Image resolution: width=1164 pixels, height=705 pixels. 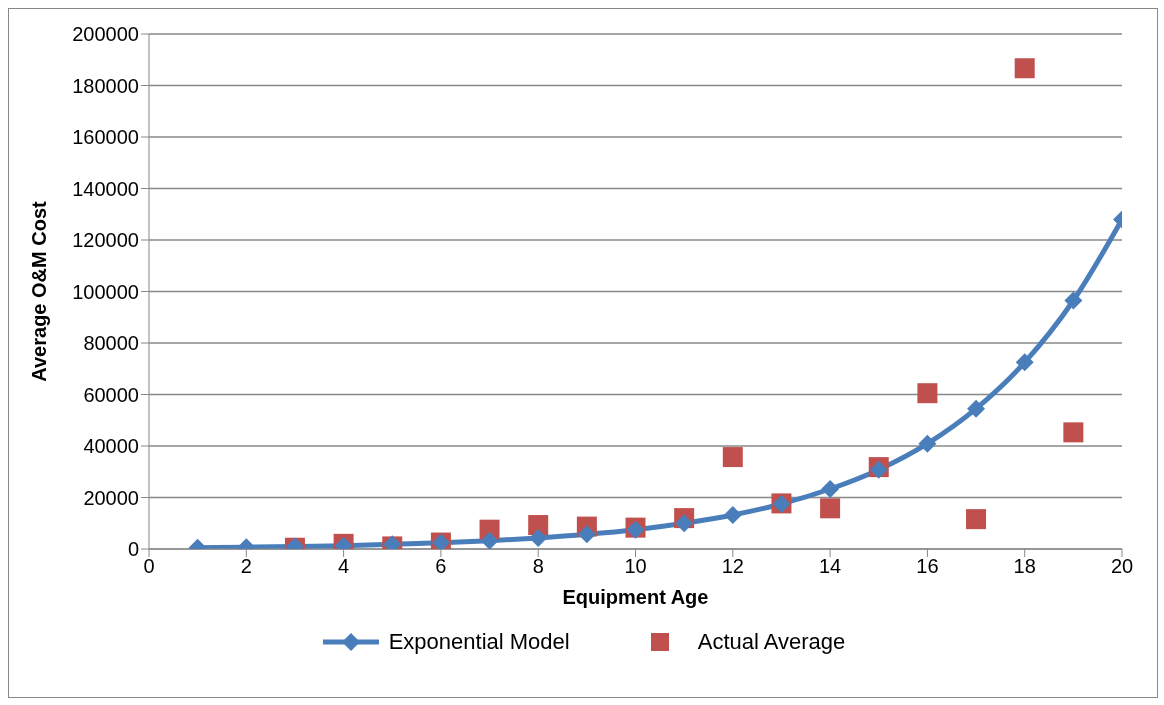 What do you see at coordinates (479, 642) in the screenshot?
I see `legend-label: Exponential Model` at bounding box center [479, 642].